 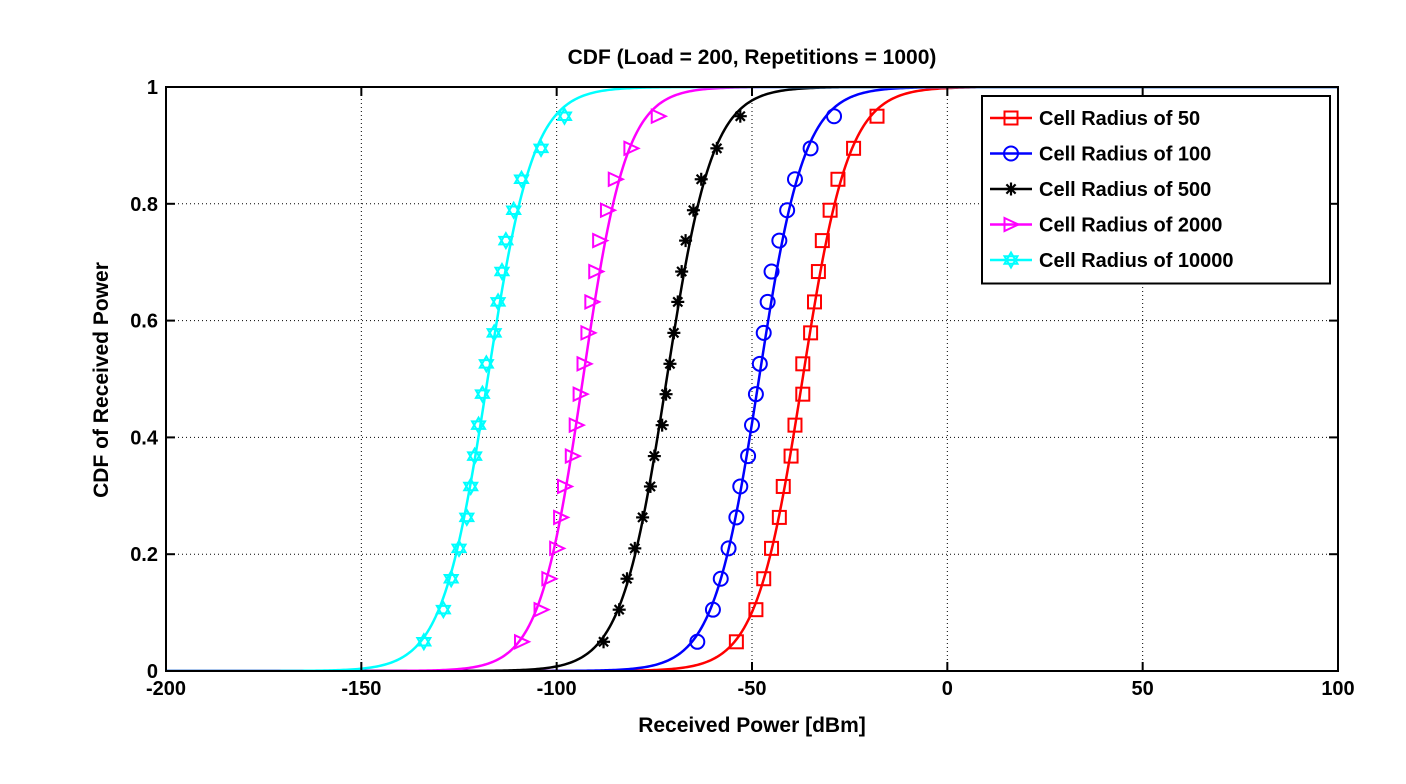 What do you see at coordinates (152, 672) in the screenshot?
I see `y-tick-label: 0` at bounding box center [152, 672].